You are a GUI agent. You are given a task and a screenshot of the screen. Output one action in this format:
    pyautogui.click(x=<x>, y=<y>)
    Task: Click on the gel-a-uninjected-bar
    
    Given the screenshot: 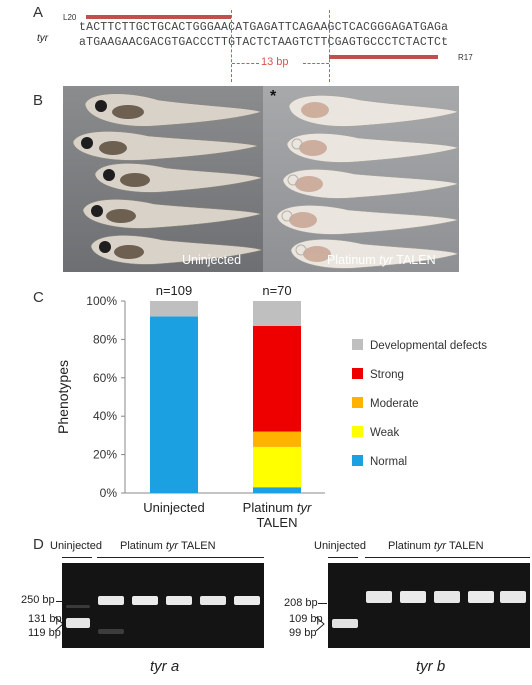 What is the action you would take?
    pyautogui.click(x=77, y=557)
    